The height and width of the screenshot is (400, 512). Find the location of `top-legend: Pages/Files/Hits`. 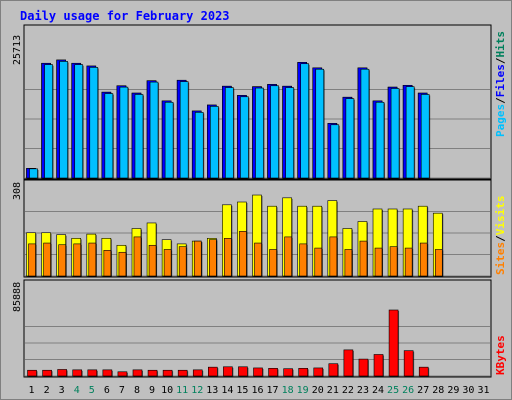

top-legend: Pages/Files/Hits is located at coordinates (500, 84).